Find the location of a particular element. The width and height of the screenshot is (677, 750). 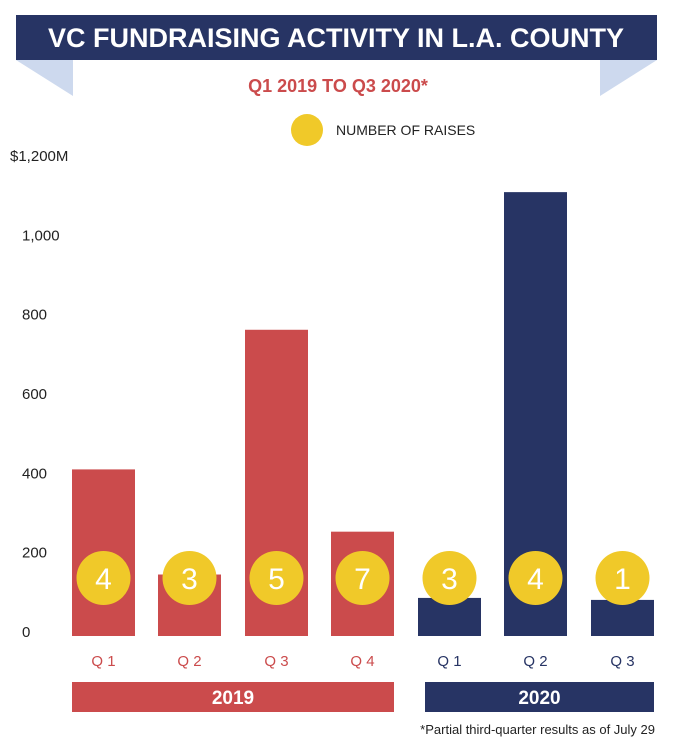

chart-title: VC FUNDRAISING ACTIVITY IN L.A. COUNTY is located at coordinates (336, 38).